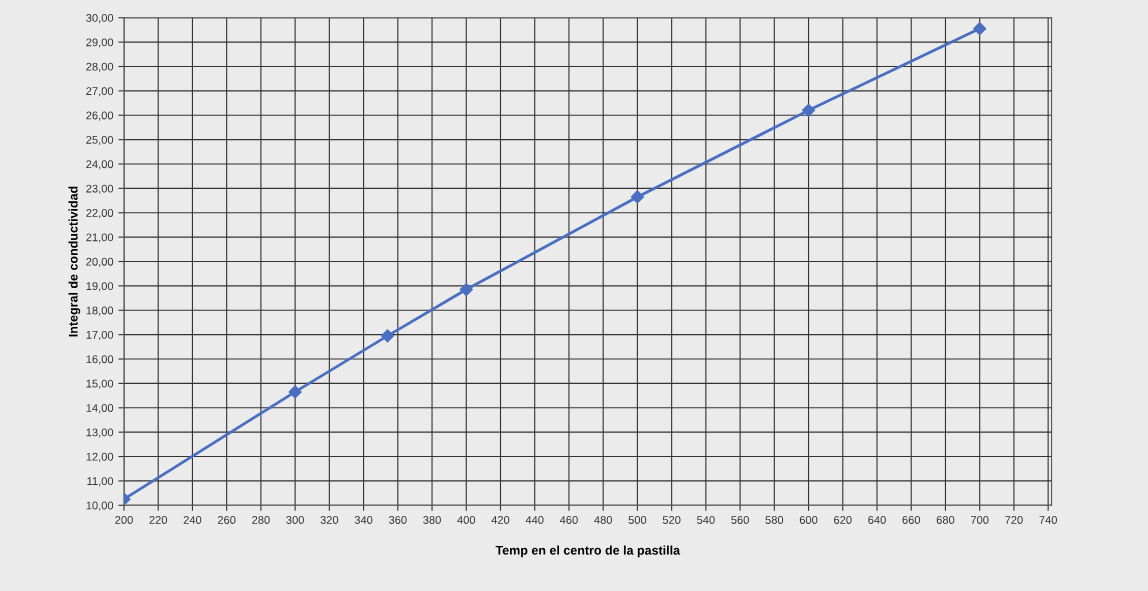 The image size is (1148, 591). Describe the element at coordinates (100, 189) in the screenshot. I see `y-tick-label: 23,00` at that location.